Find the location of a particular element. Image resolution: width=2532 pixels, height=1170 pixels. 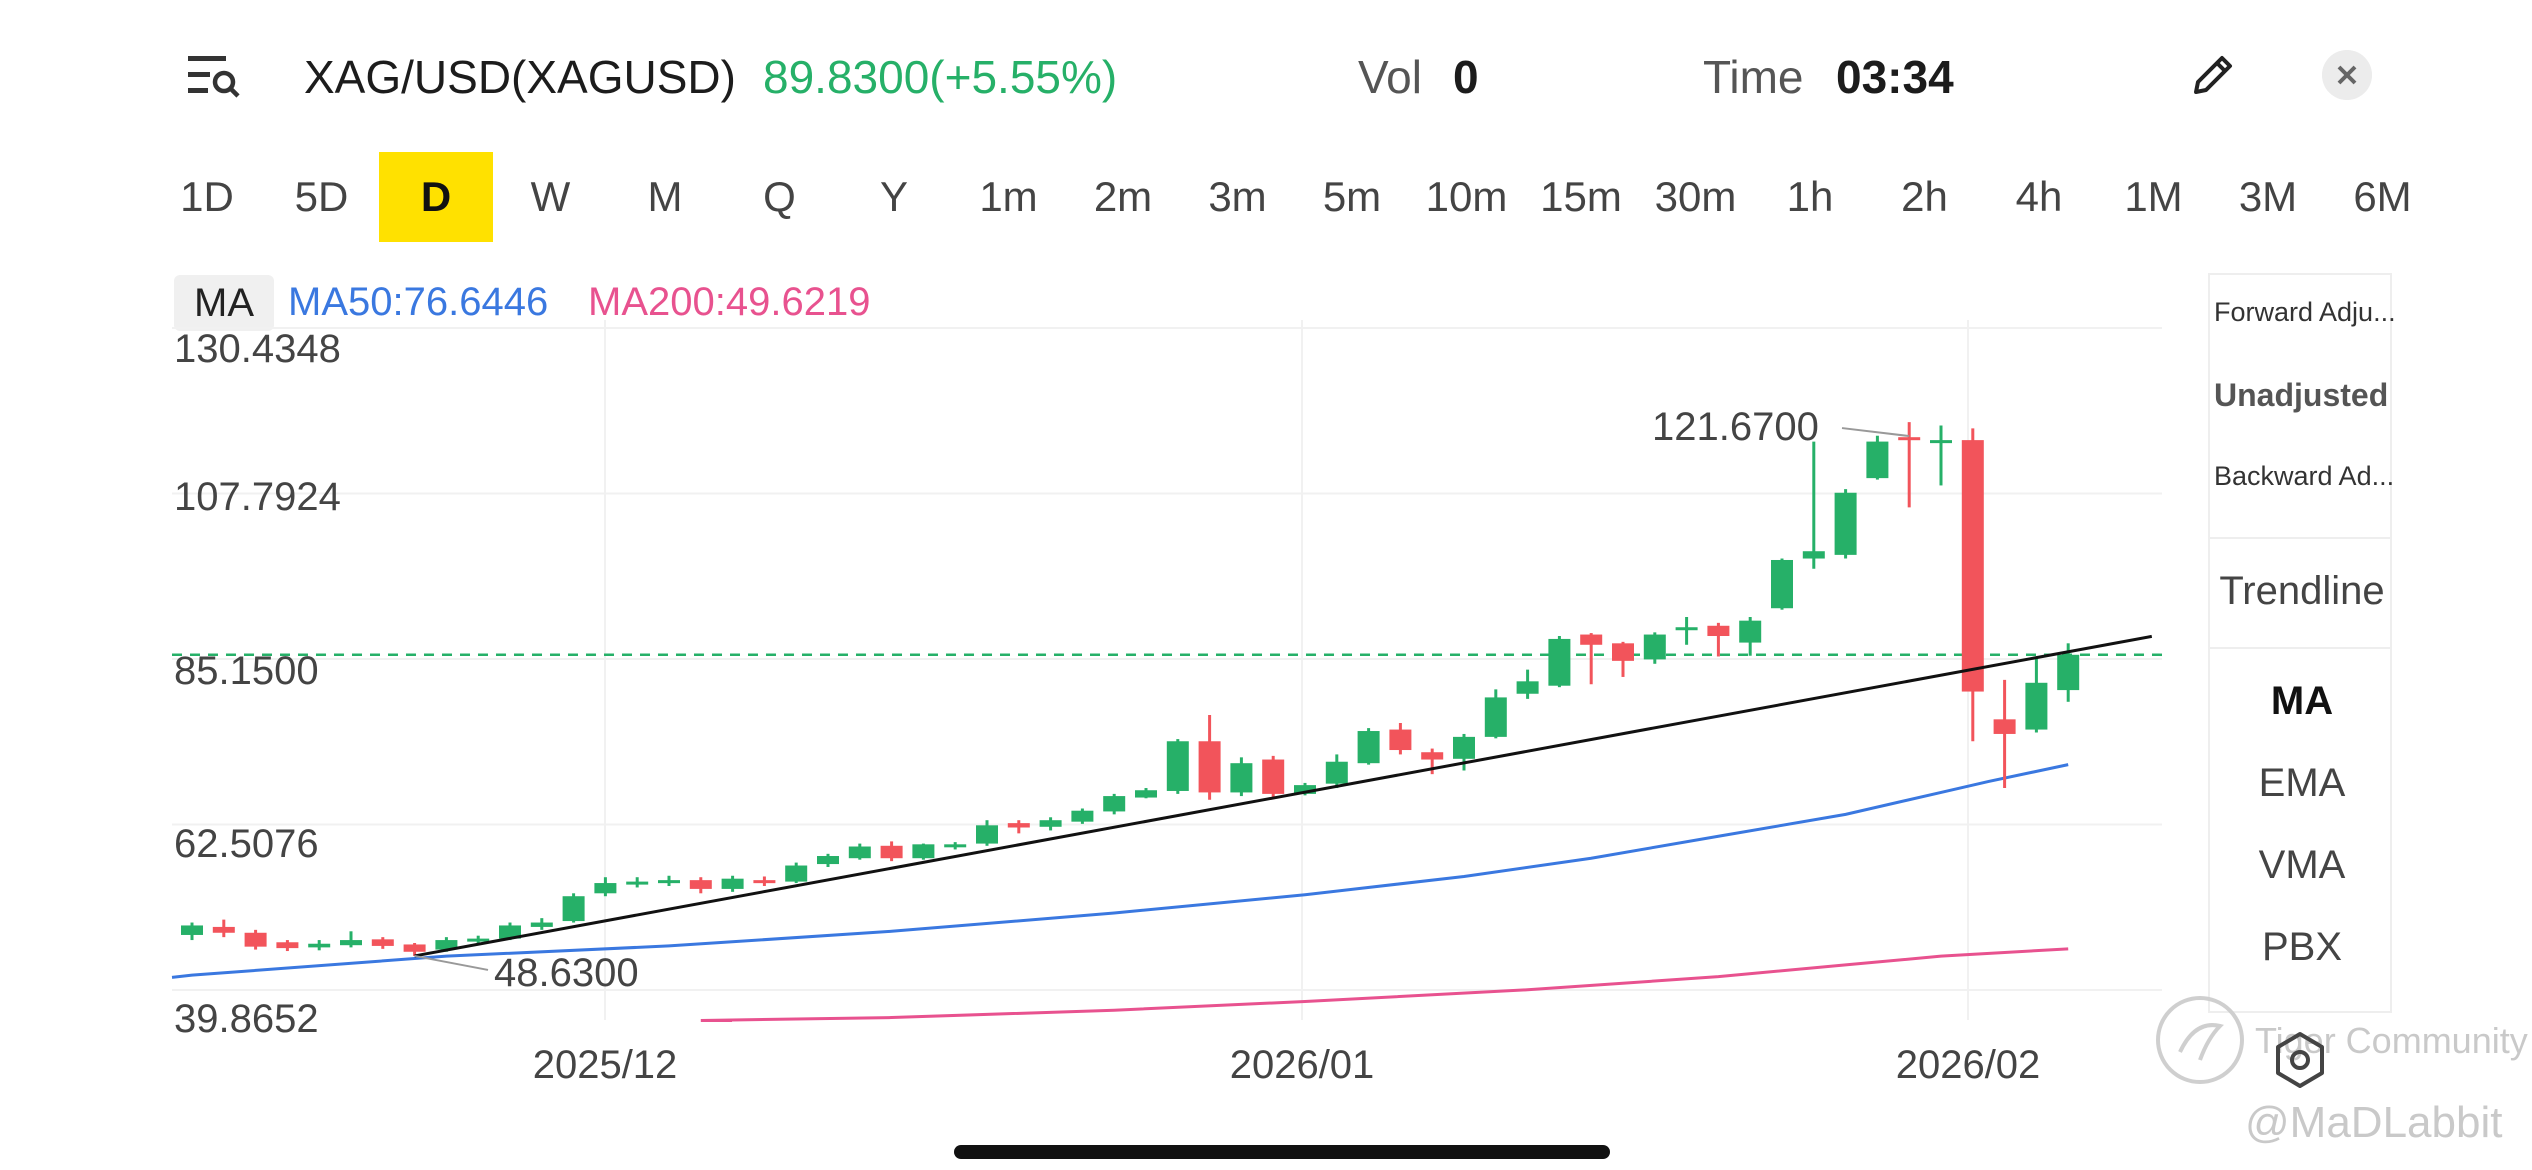

y-tick-label: 62.5076 is located at coordinates (246, 844).